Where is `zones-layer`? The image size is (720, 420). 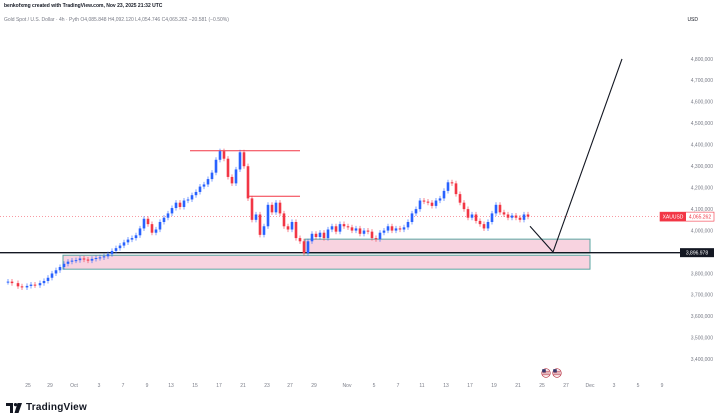
zones-layer is located at coordinates (326, 254).